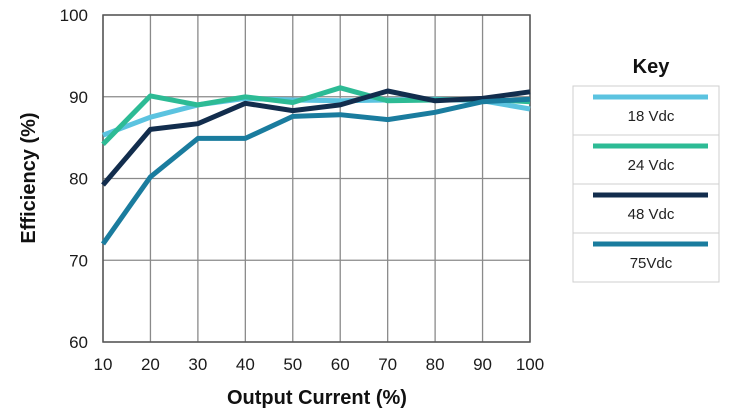 The image size is (738, 415). I want to click on y-tick-label: 80, so click(78, 179).